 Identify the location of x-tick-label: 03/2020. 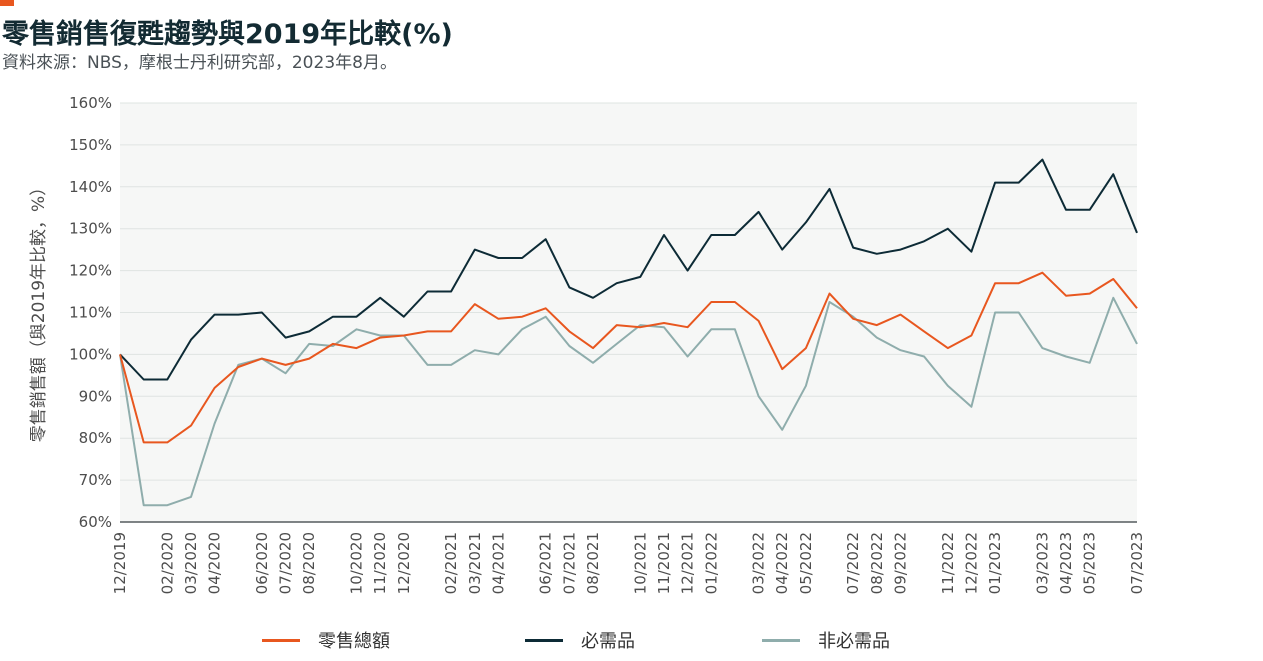
(191, 563).